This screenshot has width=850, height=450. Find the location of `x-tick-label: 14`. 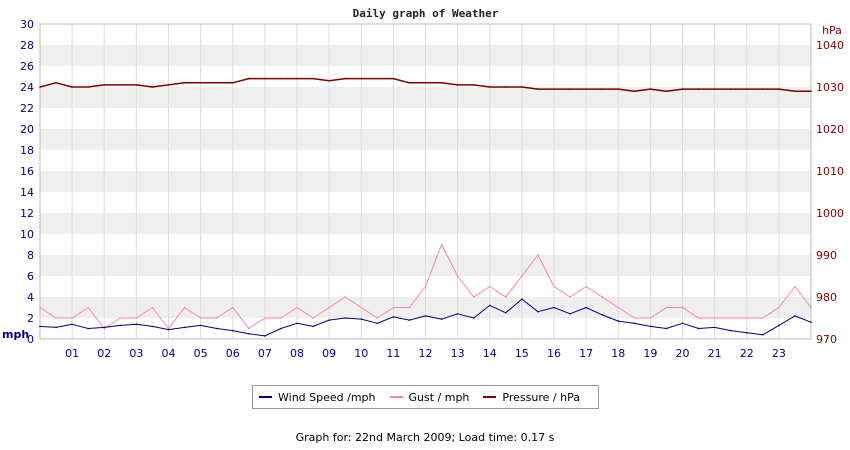

x-tick-label: 14 is located at coordinates (490, 353).